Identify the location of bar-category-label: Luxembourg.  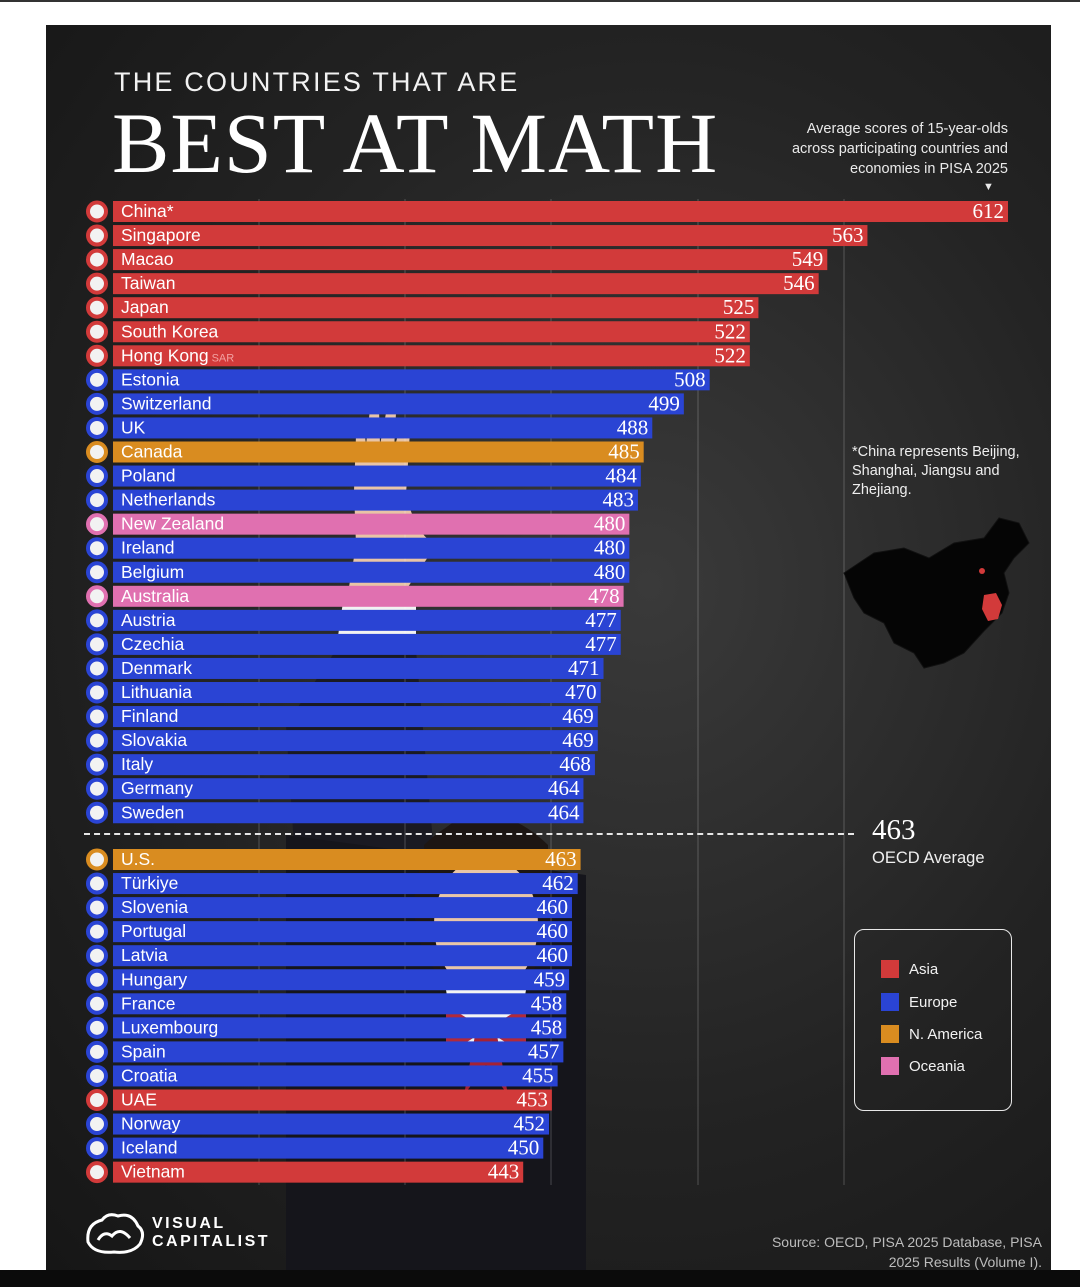
(169, 1027).